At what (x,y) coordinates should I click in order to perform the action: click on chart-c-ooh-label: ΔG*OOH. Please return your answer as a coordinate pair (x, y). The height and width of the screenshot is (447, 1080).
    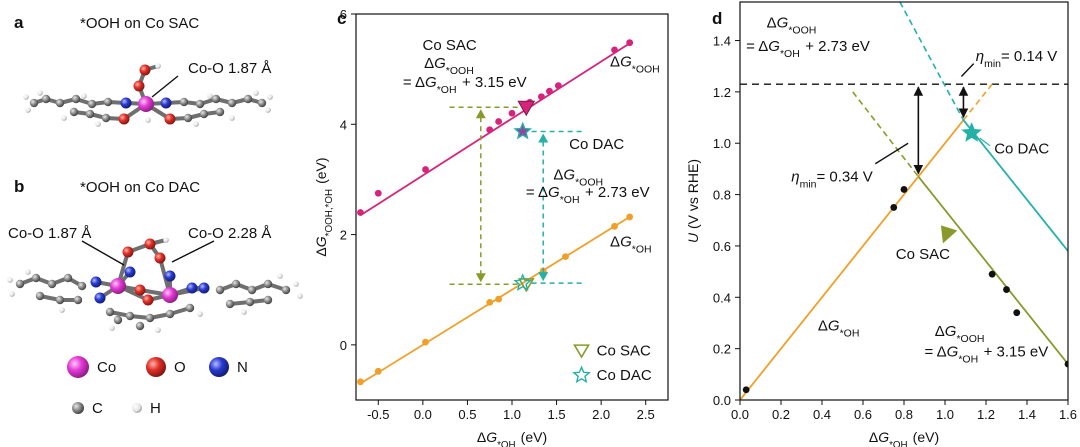
    Looking at the image, I should click on (635, 64).